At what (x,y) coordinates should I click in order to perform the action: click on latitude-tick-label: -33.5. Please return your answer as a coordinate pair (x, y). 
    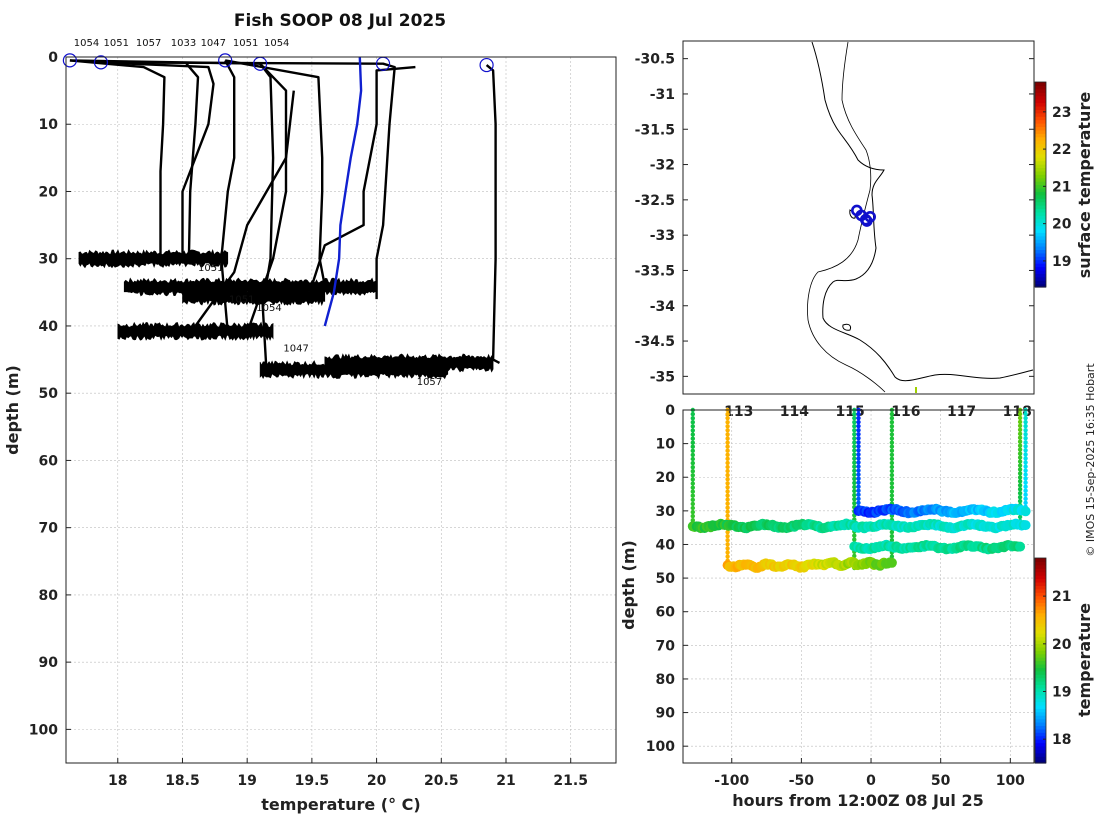
    Looking at the image, I should click on (655, 271).